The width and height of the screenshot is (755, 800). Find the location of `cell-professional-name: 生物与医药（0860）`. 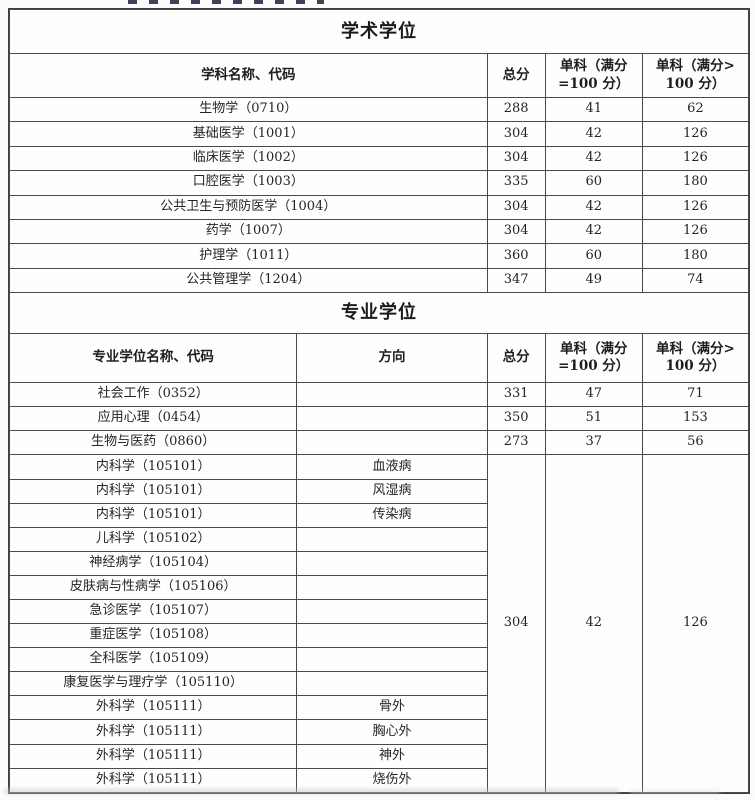

cell-professional-name: 生物与医药（0860） is located at coordinates (153, 443).